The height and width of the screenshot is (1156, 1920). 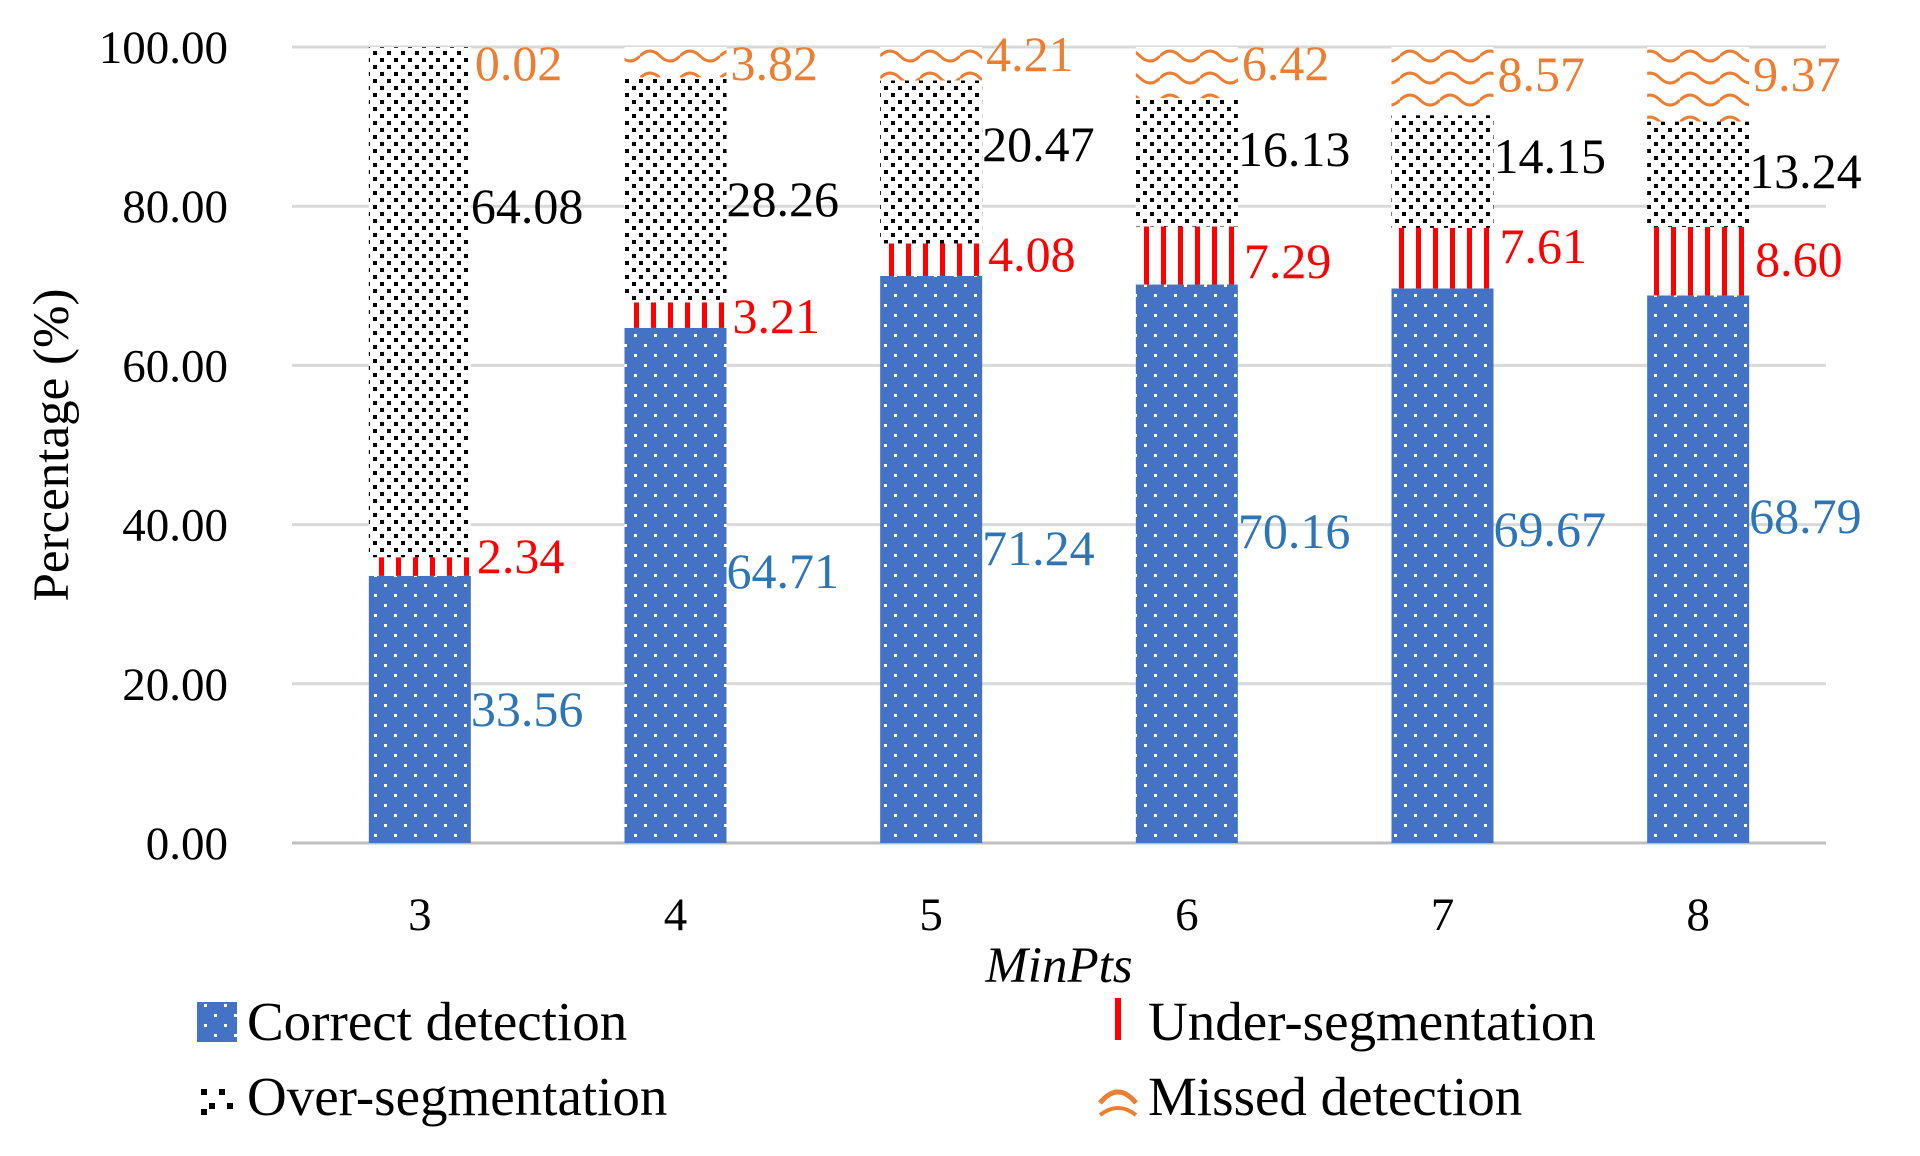 I want to click on legend-item-under-segmentation: Under-segmentation, so click(x=1355, y=1021).